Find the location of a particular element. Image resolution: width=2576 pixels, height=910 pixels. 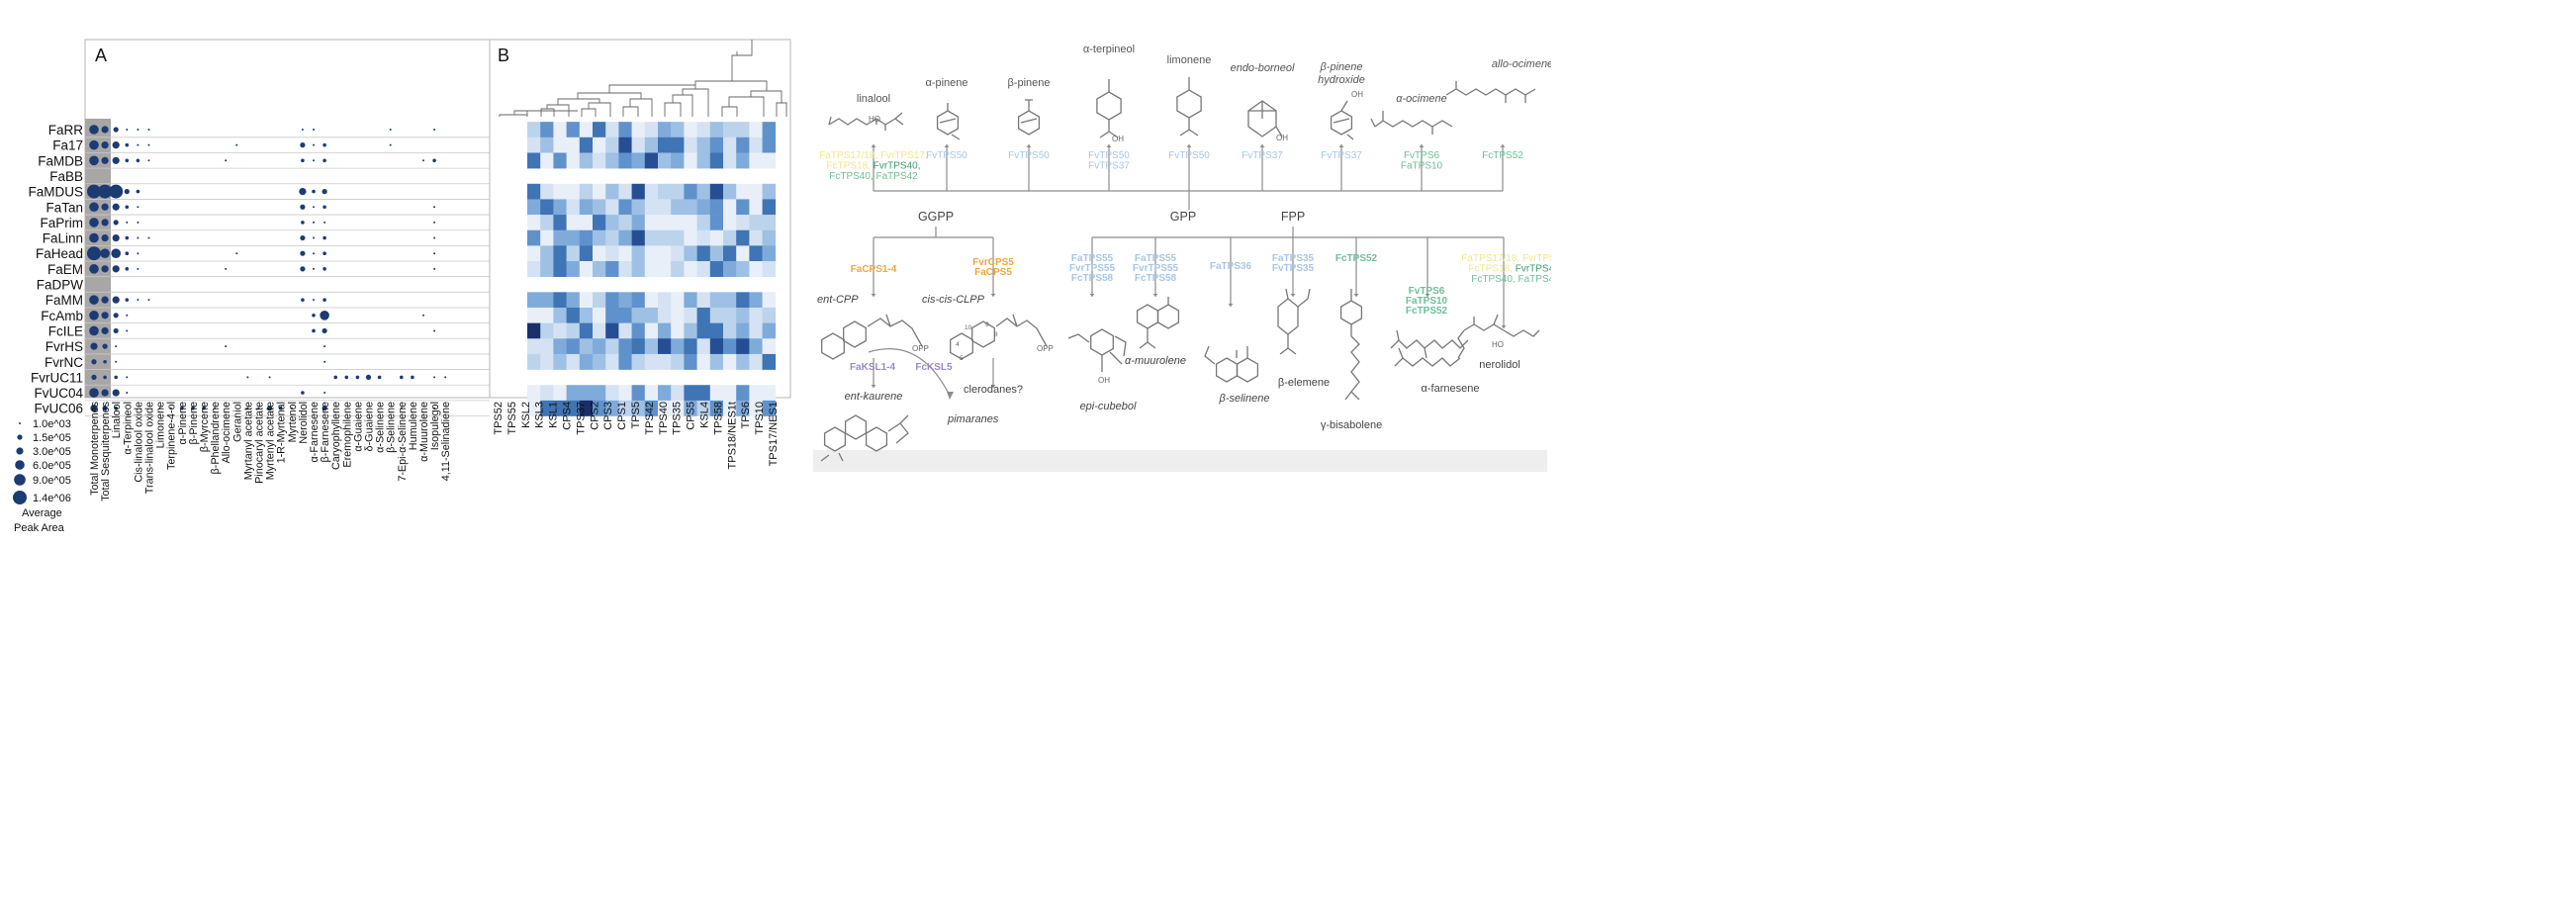

kaurene-ring-b is located at coordinates (856, 427).